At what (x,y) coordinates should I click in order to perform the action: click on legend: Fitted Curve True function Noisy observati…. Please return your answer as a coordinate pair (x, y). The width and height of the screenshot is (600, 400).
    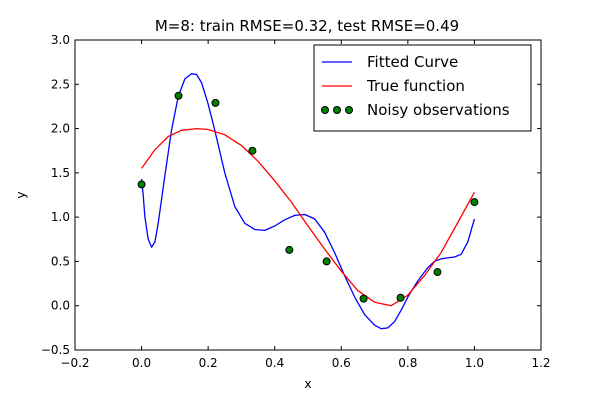
    Looking at the image, I should click on (422, 88).